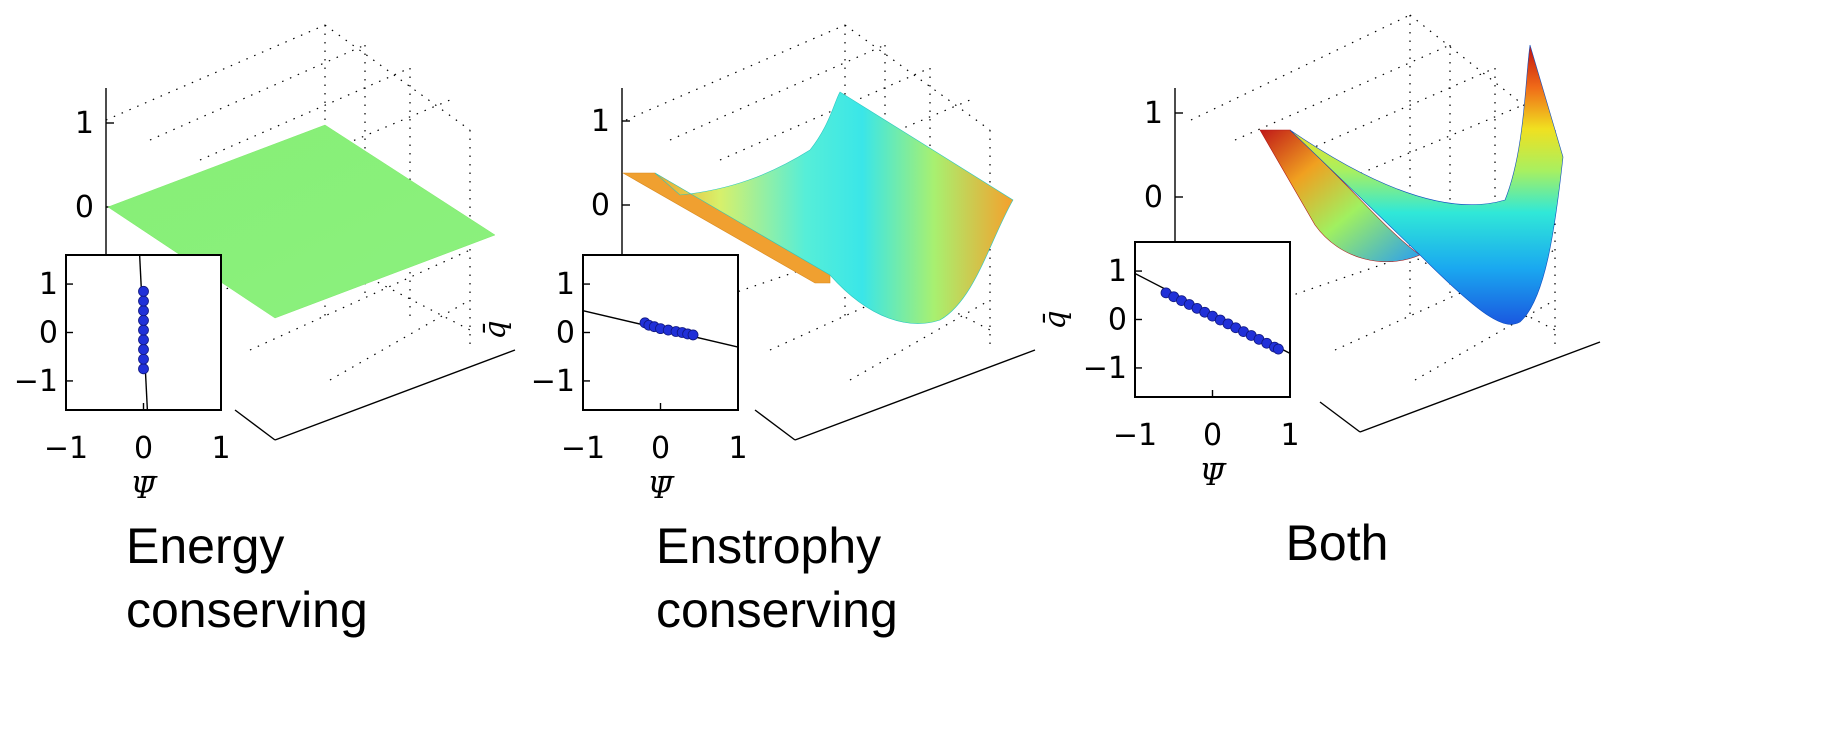  What do you see at coordinates (768, 546) in the screenshot?
I see `caption-line: Enstrophy` at bounding box center [768, 546].